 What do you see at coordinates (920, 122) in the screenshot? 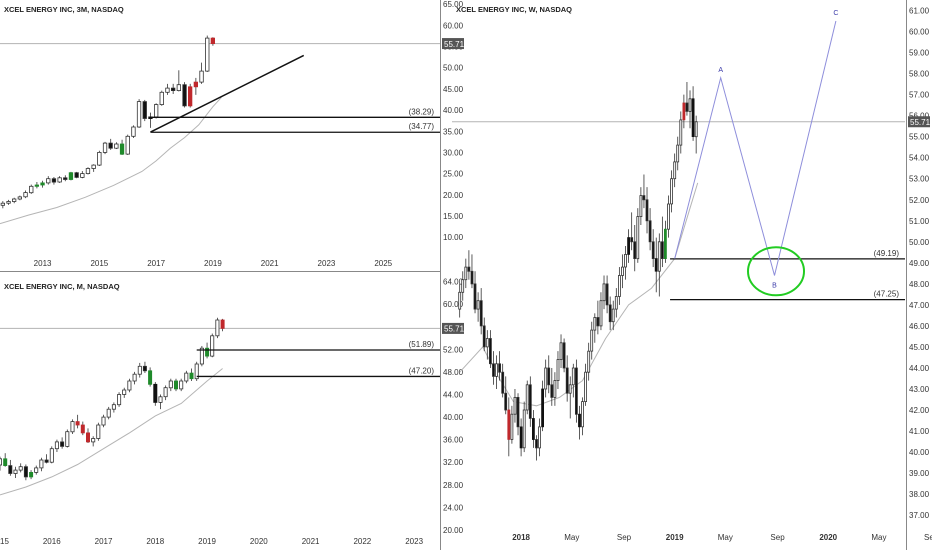
I see `current-price-label: 55.71` at bounding box center [920, 122].